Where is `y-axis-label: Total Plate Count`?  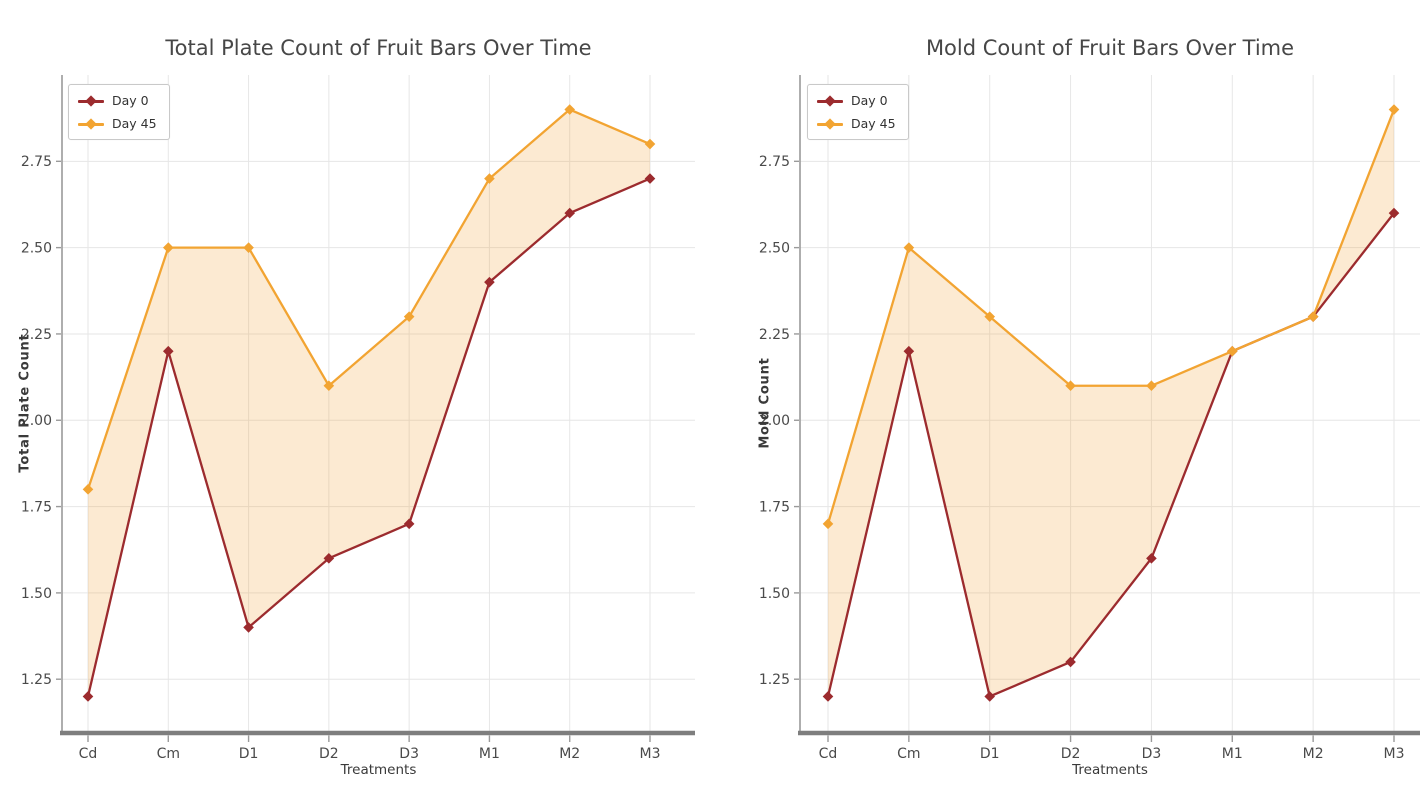 y-axis-label: Total Plate Count is located at coordinates (25, 403).